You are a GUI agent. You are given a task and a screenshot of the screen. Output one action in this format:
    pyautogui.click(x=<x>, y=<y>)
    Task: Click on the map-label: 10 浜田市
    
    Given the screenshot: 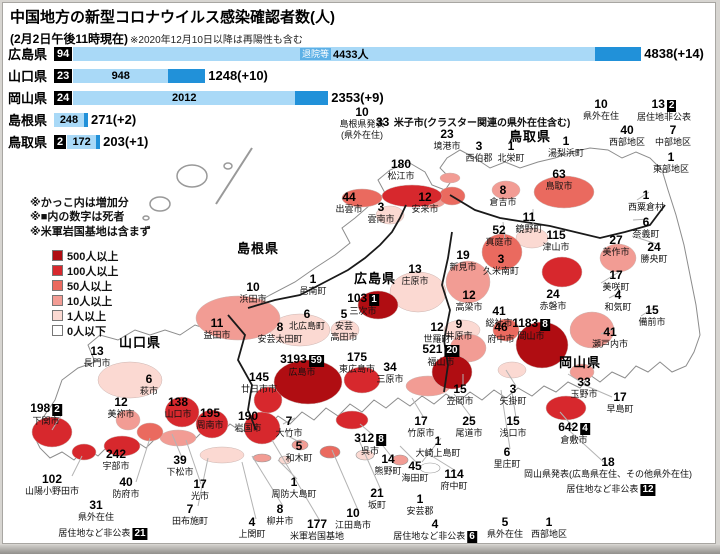 What is the action you would take?
    pyautogui.click(x=252, y=292)
    